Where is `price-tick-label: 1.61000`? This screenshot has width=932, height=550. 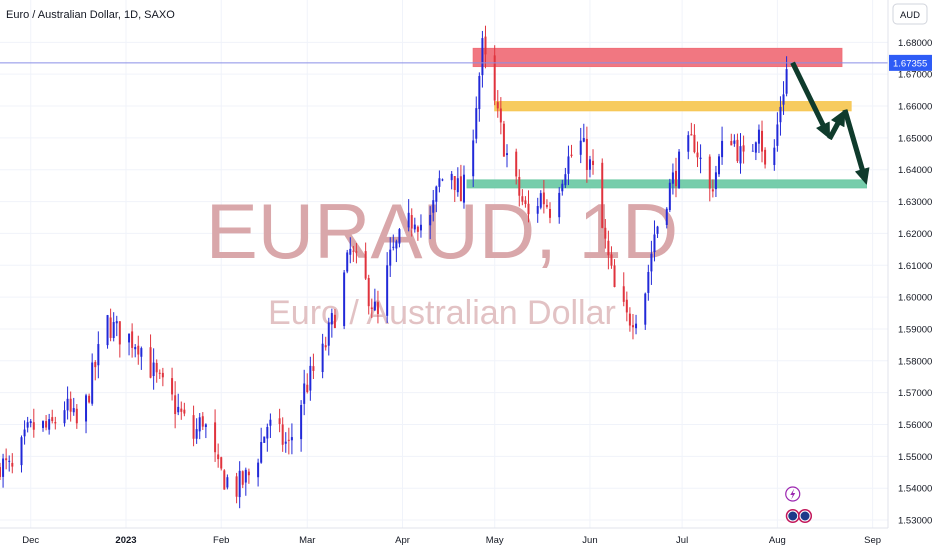
price-tick-label: 1.61000 is located at coordinates (915, 266).